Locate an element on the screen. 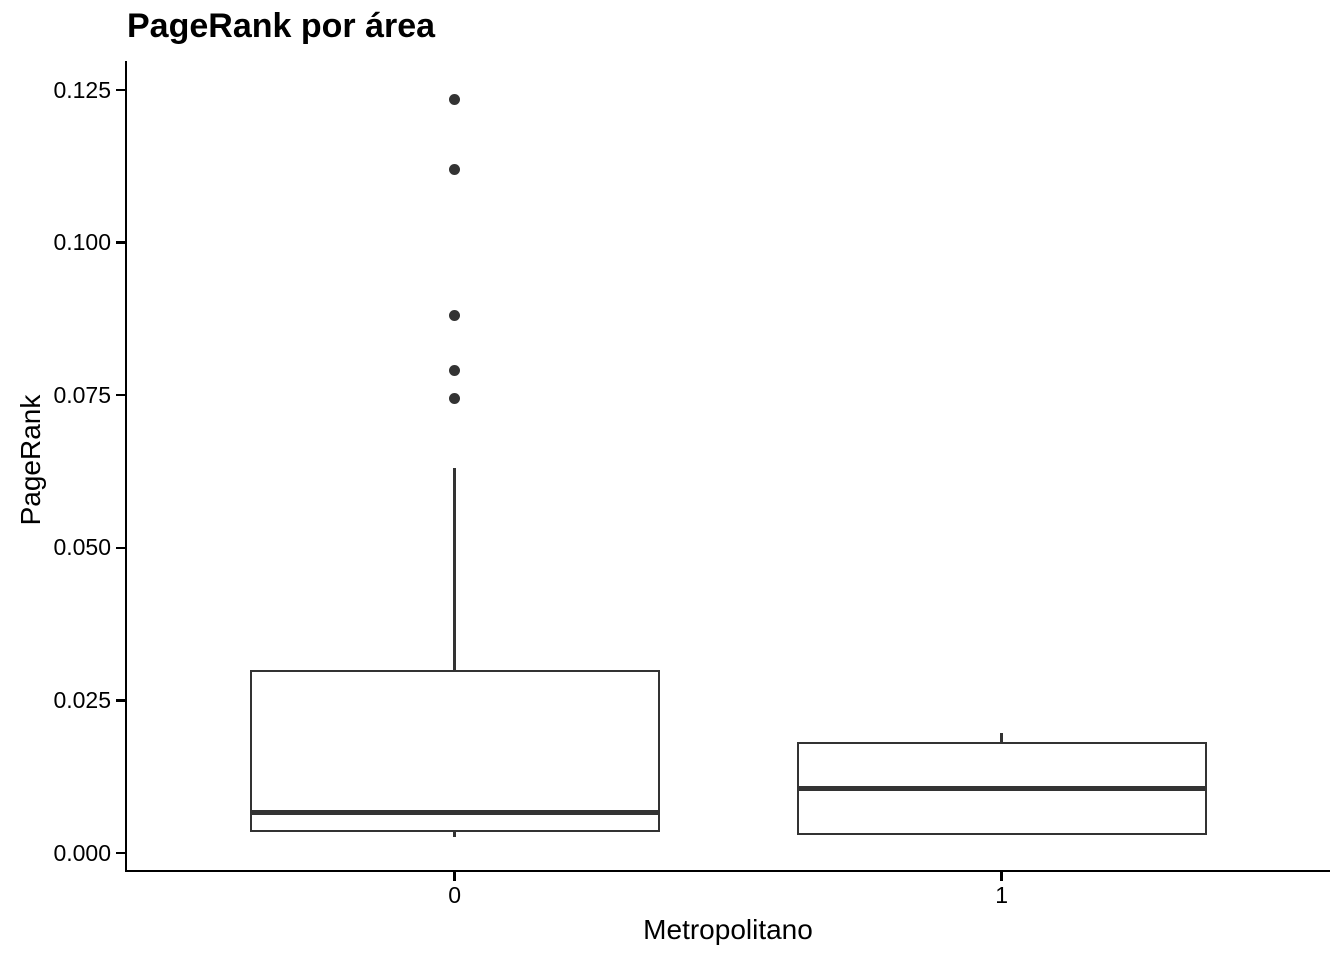  y-tick-label: 0.000 is located at coordinates (82, 852).